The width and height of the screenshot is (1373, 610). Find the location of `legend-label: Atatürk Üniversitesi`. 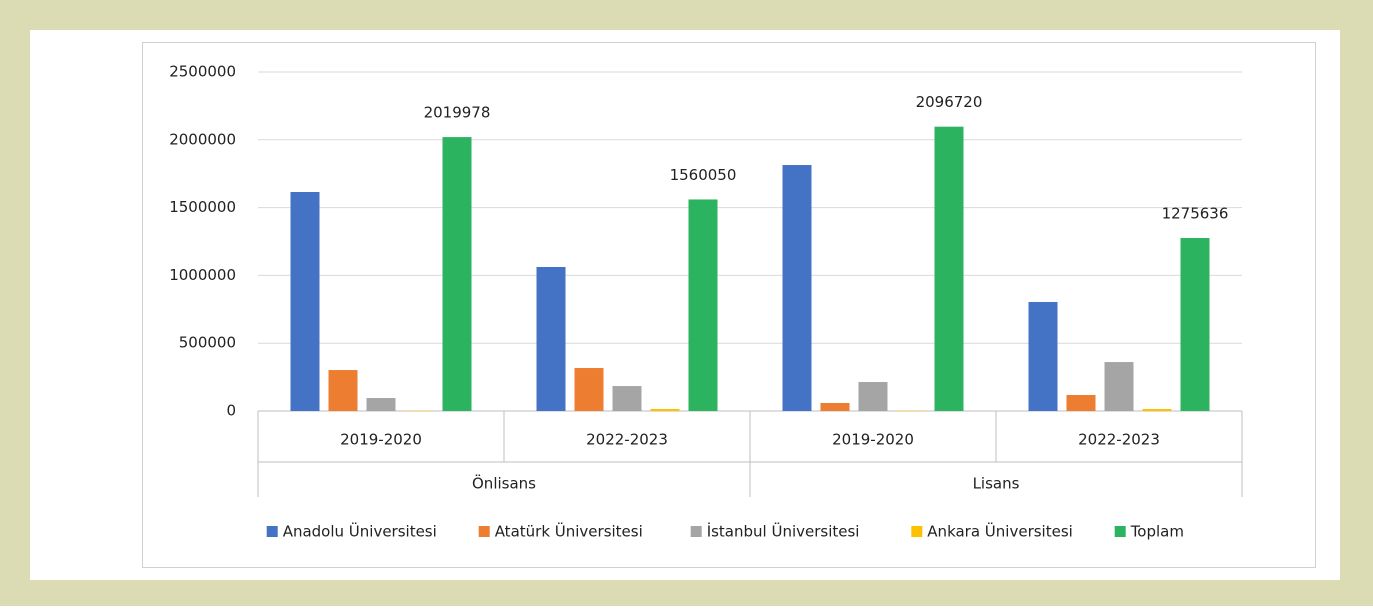

legend-label: Atatürk Üniversitesi is located at coordinates (569, 531).